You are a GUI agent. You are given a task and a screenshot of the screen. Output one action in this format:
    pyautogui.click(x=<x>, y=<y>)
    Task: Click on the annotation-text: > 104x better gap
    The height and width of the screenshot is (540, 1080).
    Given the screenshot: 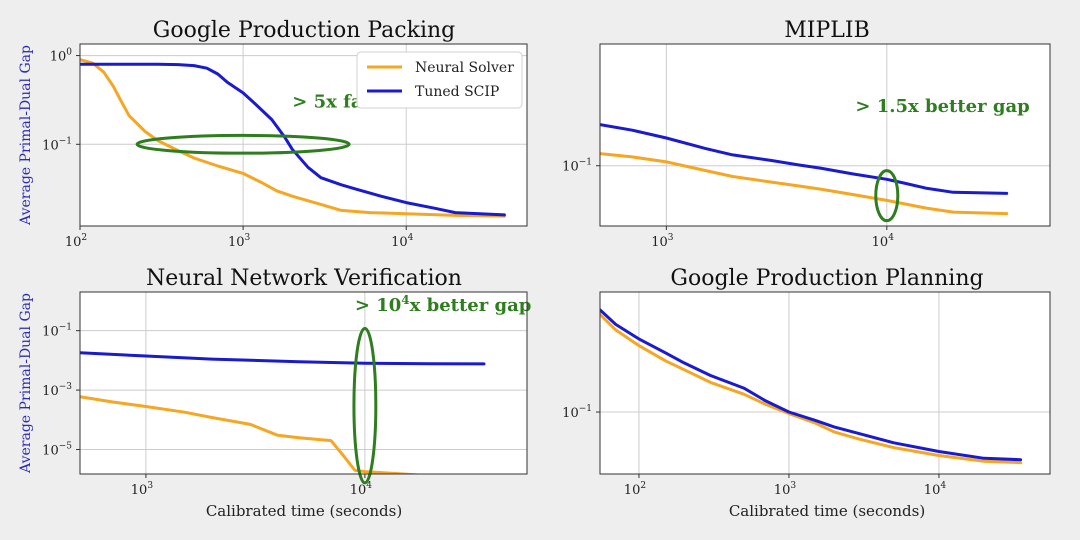 What is the action you would take?
    pyautogui.click(x=443, y=304)
    